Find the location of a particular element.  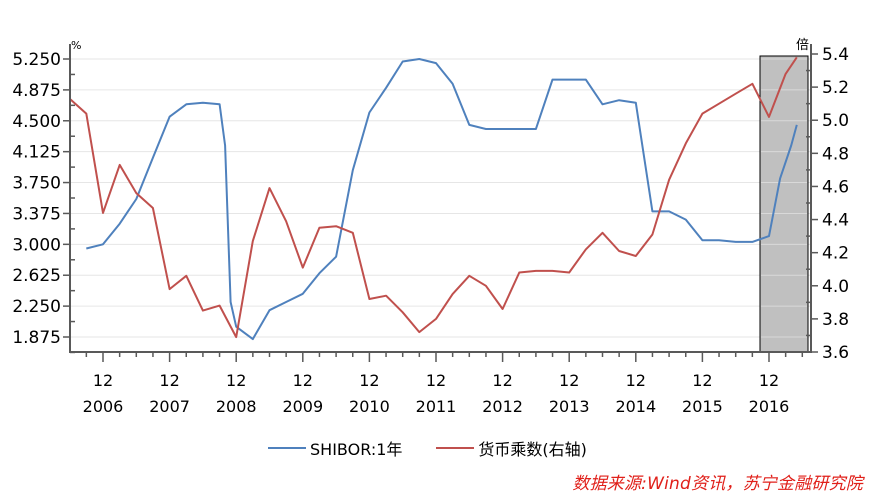

x-tick-year: 2006 is located at coordinates (103, 406).